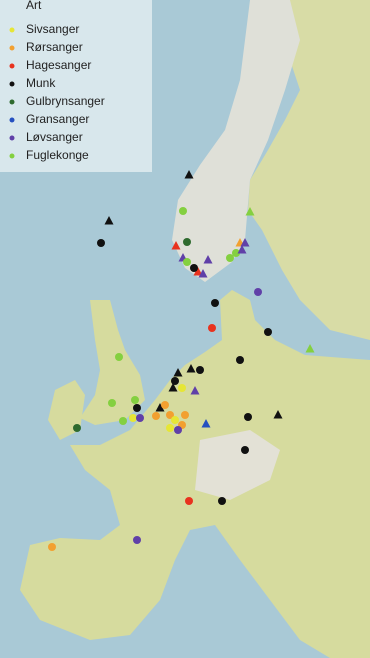 This screenshot has width=370, height=658. What do you see at coordinates (52, 29) in the screenshot?
I see `legend-label: Sivsanger` at bounding box center [52, 29].